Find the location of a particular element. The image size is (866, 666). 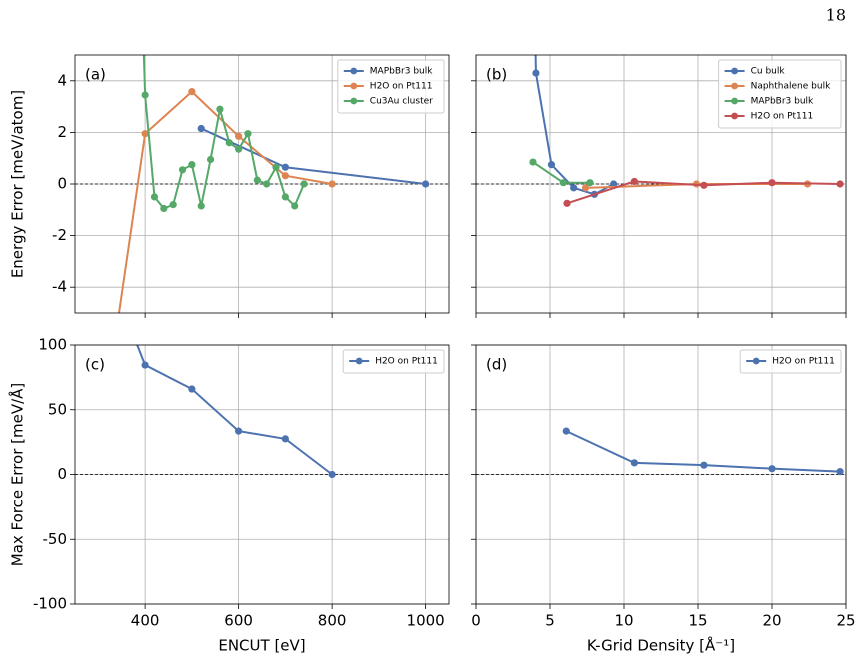

legend-label: Cu bulk is located at coordinates (768, 72).